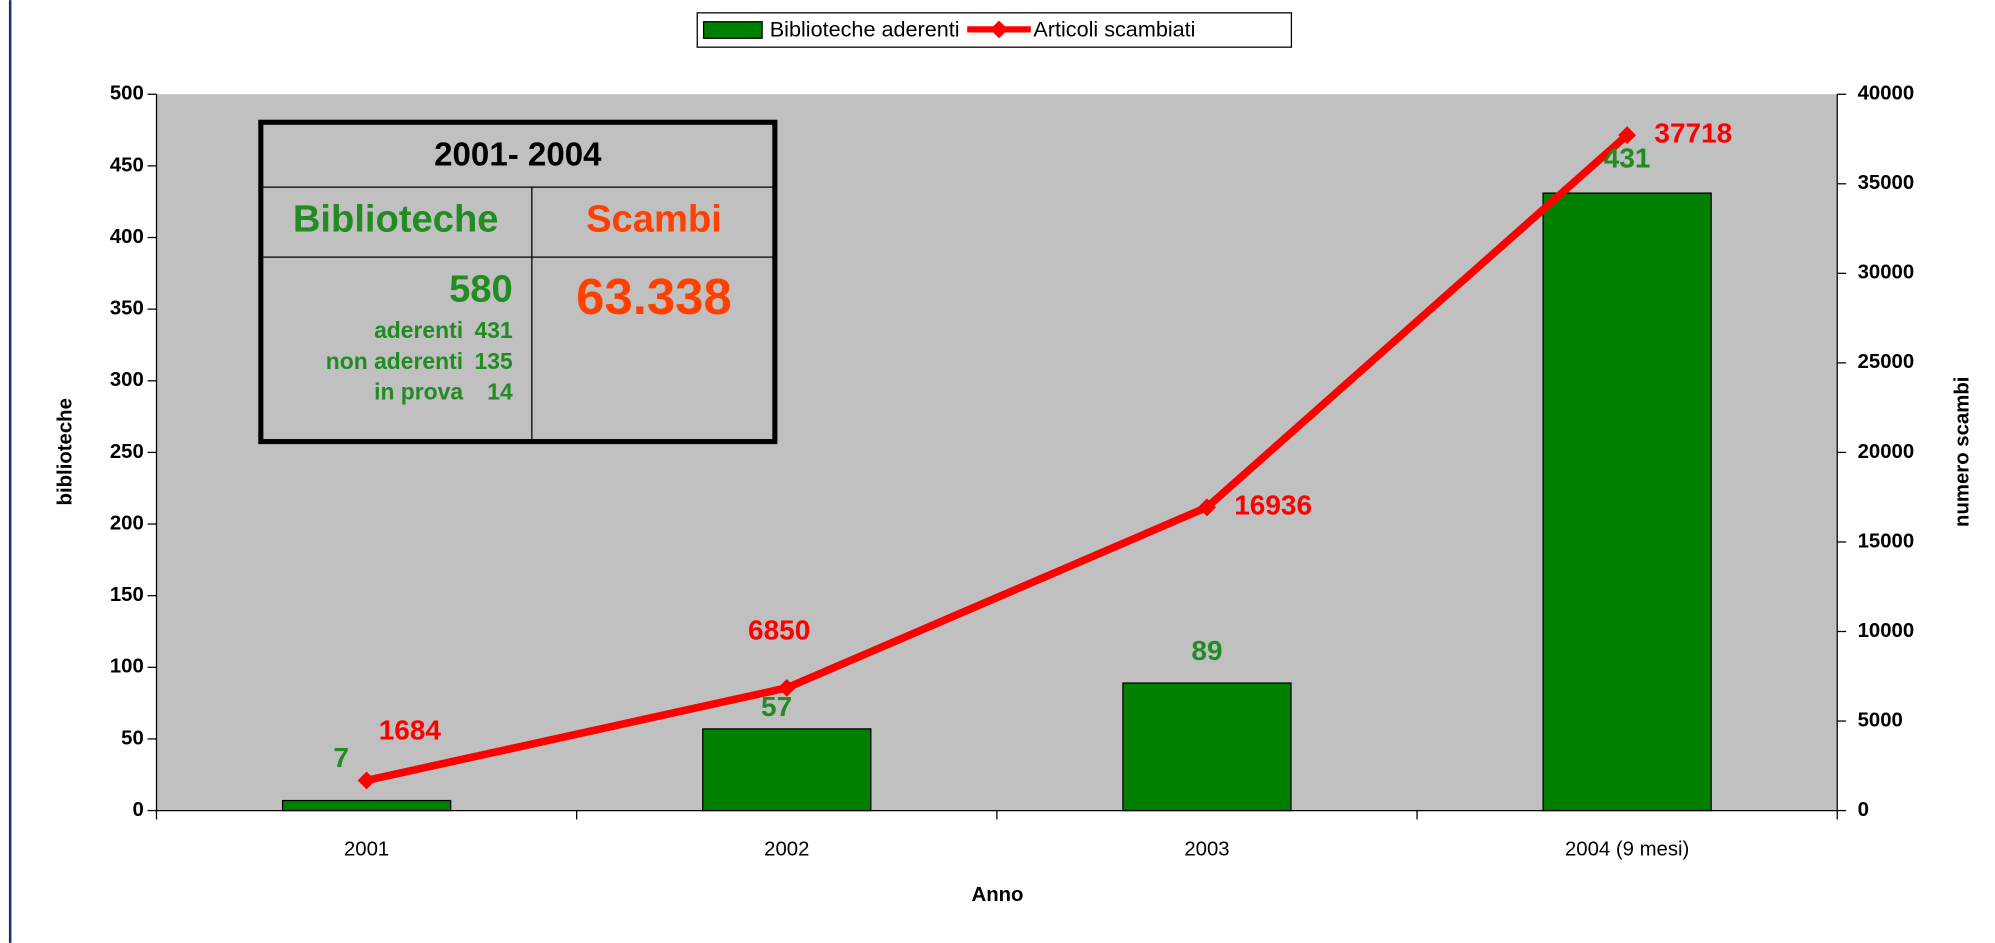  I want to click on inset-header: Scambi, so click(654, 219).